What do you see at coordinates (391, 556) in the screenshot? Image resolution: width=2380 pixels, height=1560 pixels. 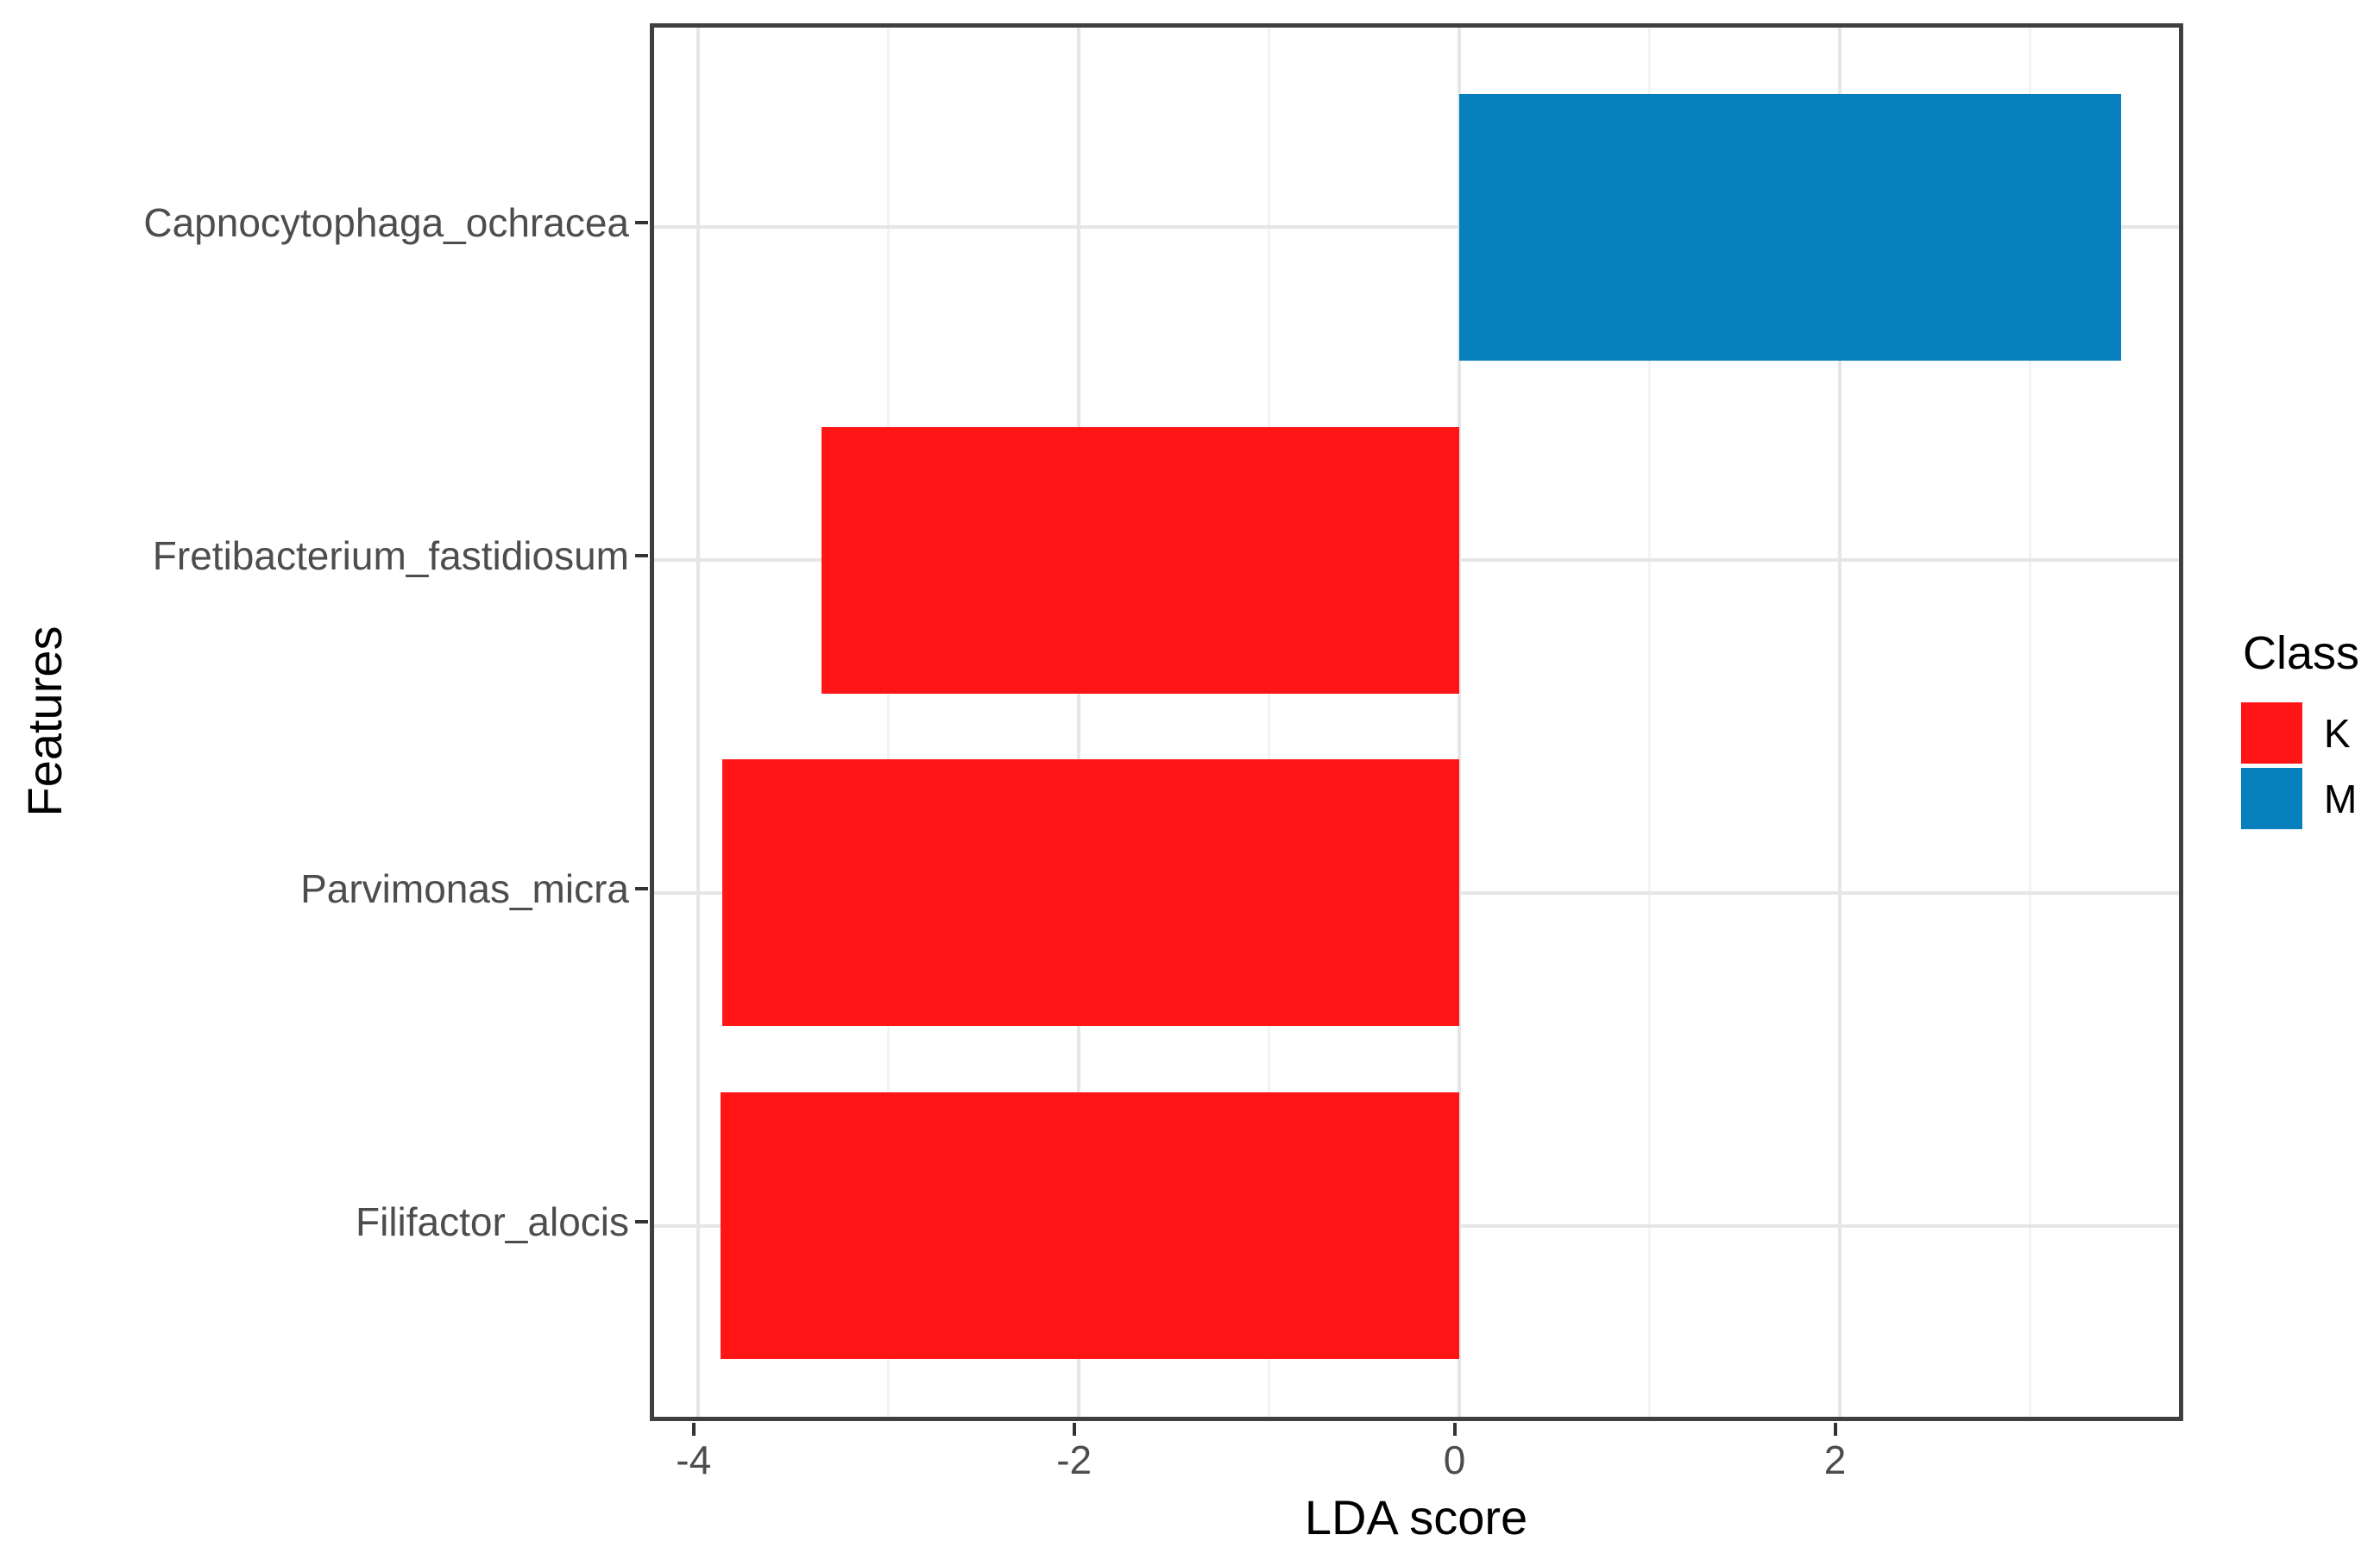 I see `y-tick-label-1: Fretibacterium_fastidiosum` at bounding box center [391, 556].